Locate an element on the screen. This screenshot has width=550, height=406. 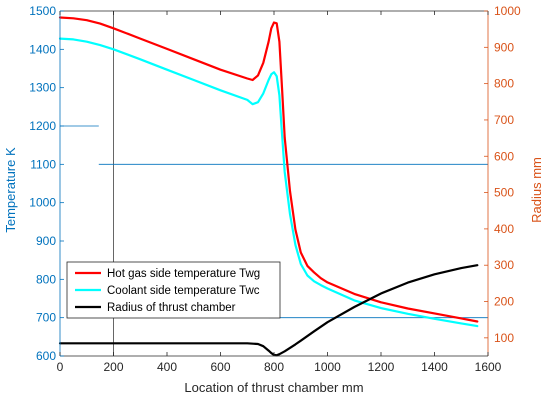
right-y-tick-label: 200 is located at coordinates (504, 302).